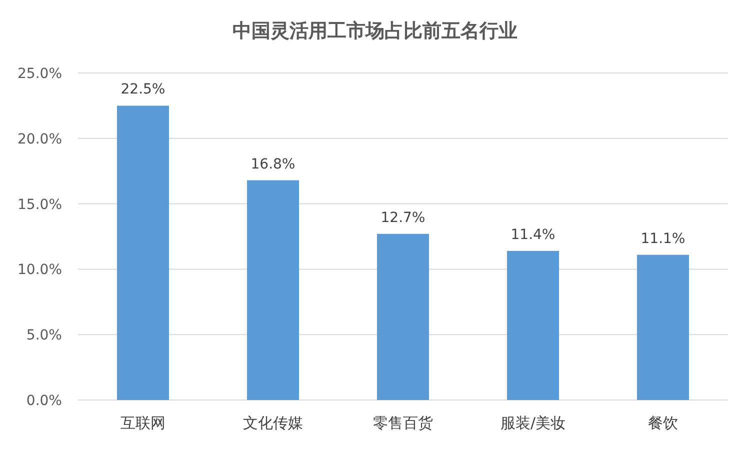 The image size is (750, 449). I want to click on x-tick-label: 服装/美妆, so click(533, 423).